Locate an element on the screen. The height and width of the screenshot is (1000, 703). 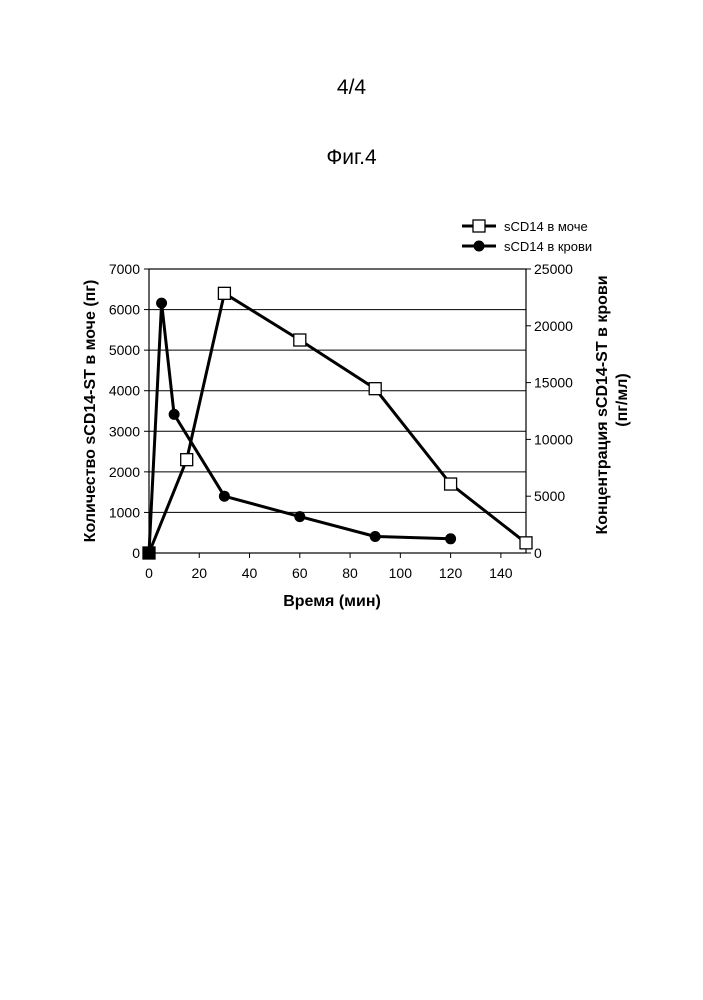
x-tick-label: 80 is located at coordinates (350, 573).